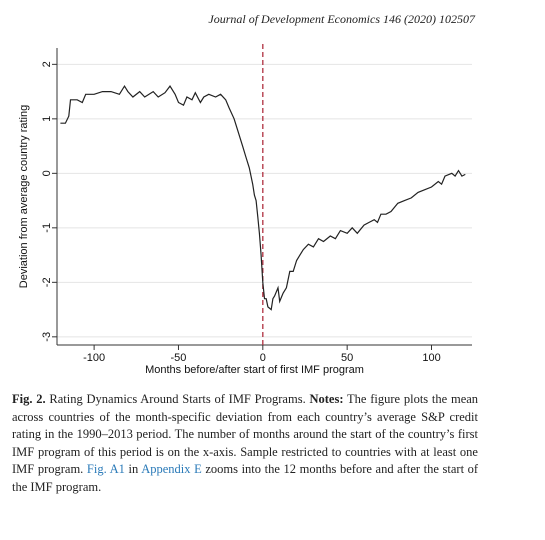  I want to click on y-tick-label: 1, so click(47, 119).